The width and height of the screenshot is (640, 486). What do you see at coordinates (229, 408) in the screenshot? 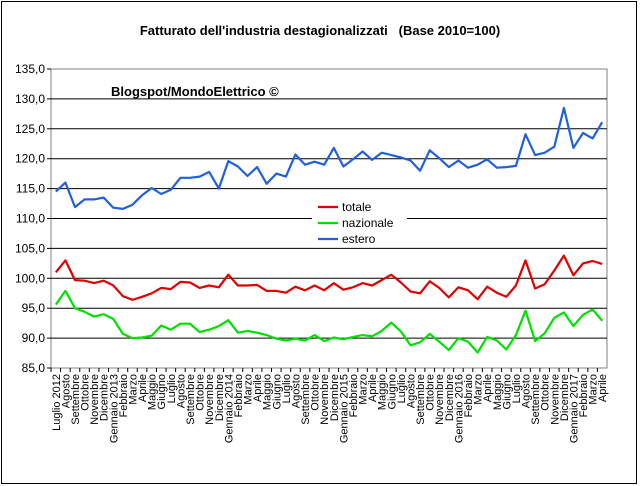
I see `x-tick-label: Gennaio 2014` at bounding box center [229, 408].